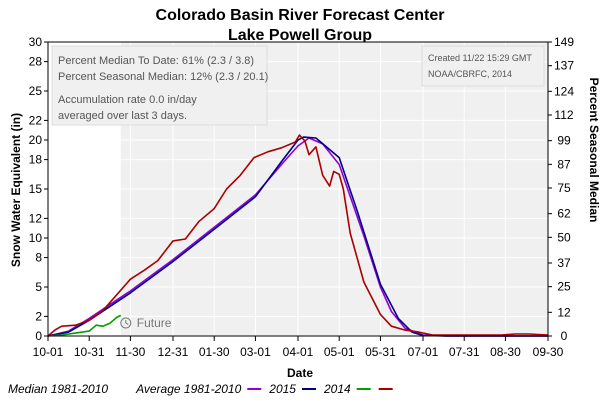  I want to click on y-left-tick-label: 8, so click(38, 258).